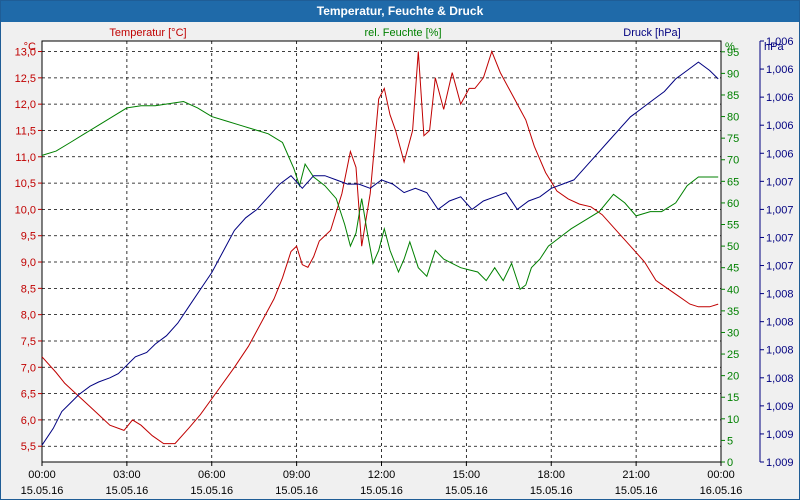  I want to click on time-tick-label: 09:00, so click(297, 475).